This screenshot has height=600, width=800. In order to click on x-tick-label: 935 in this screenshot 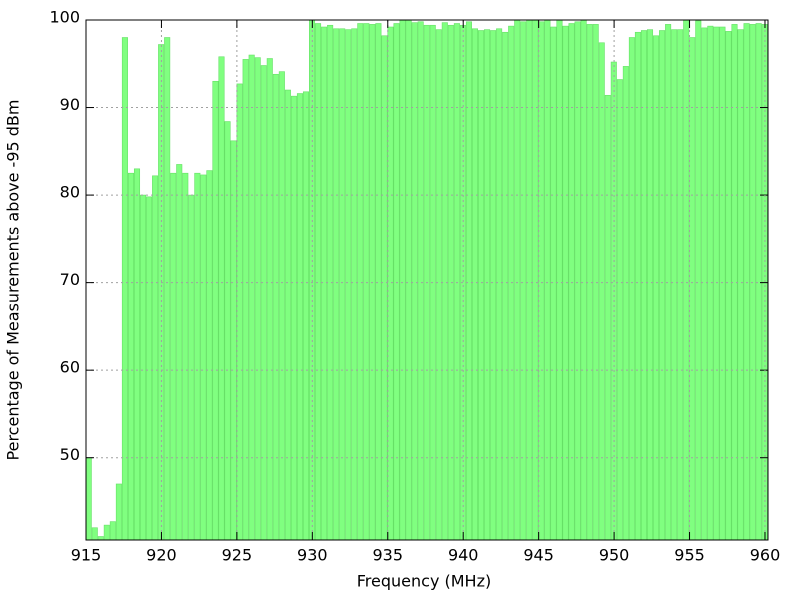, I will do `click(387, 555)`.